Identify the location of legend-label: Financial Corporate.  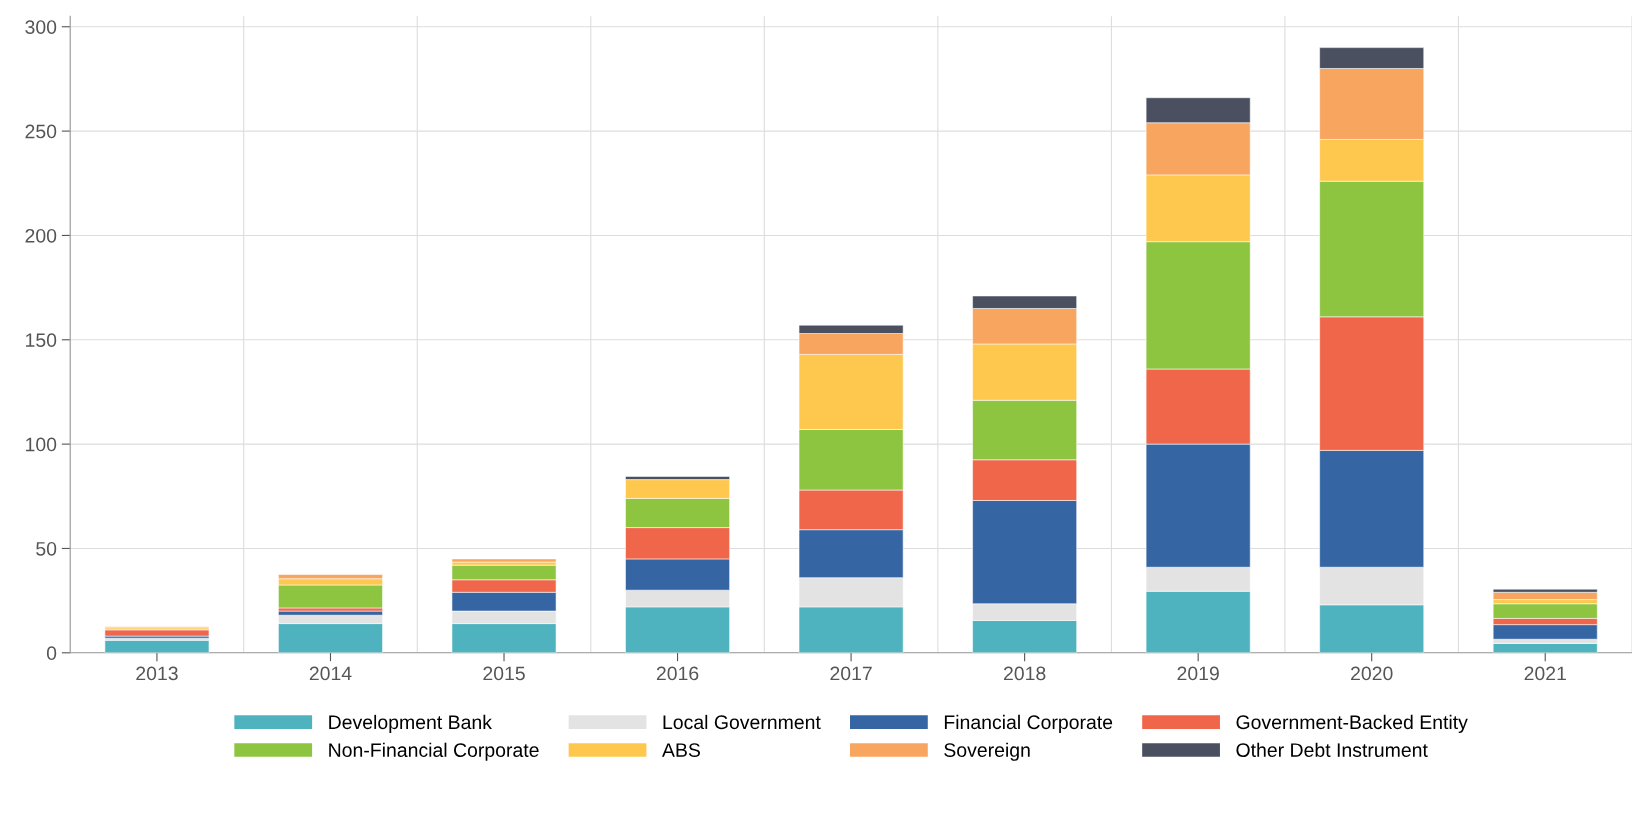
(1028, 723).